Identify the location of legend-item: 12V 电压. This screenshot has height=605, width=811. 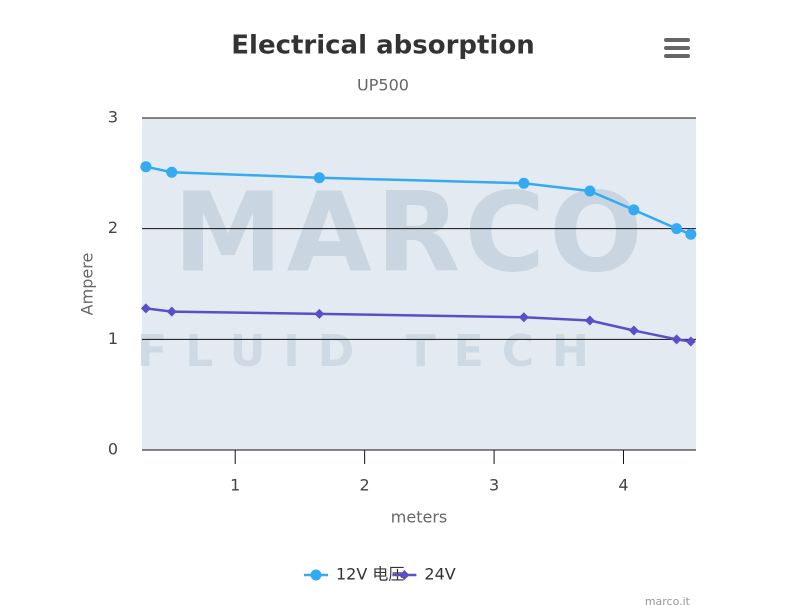
(354, 574).